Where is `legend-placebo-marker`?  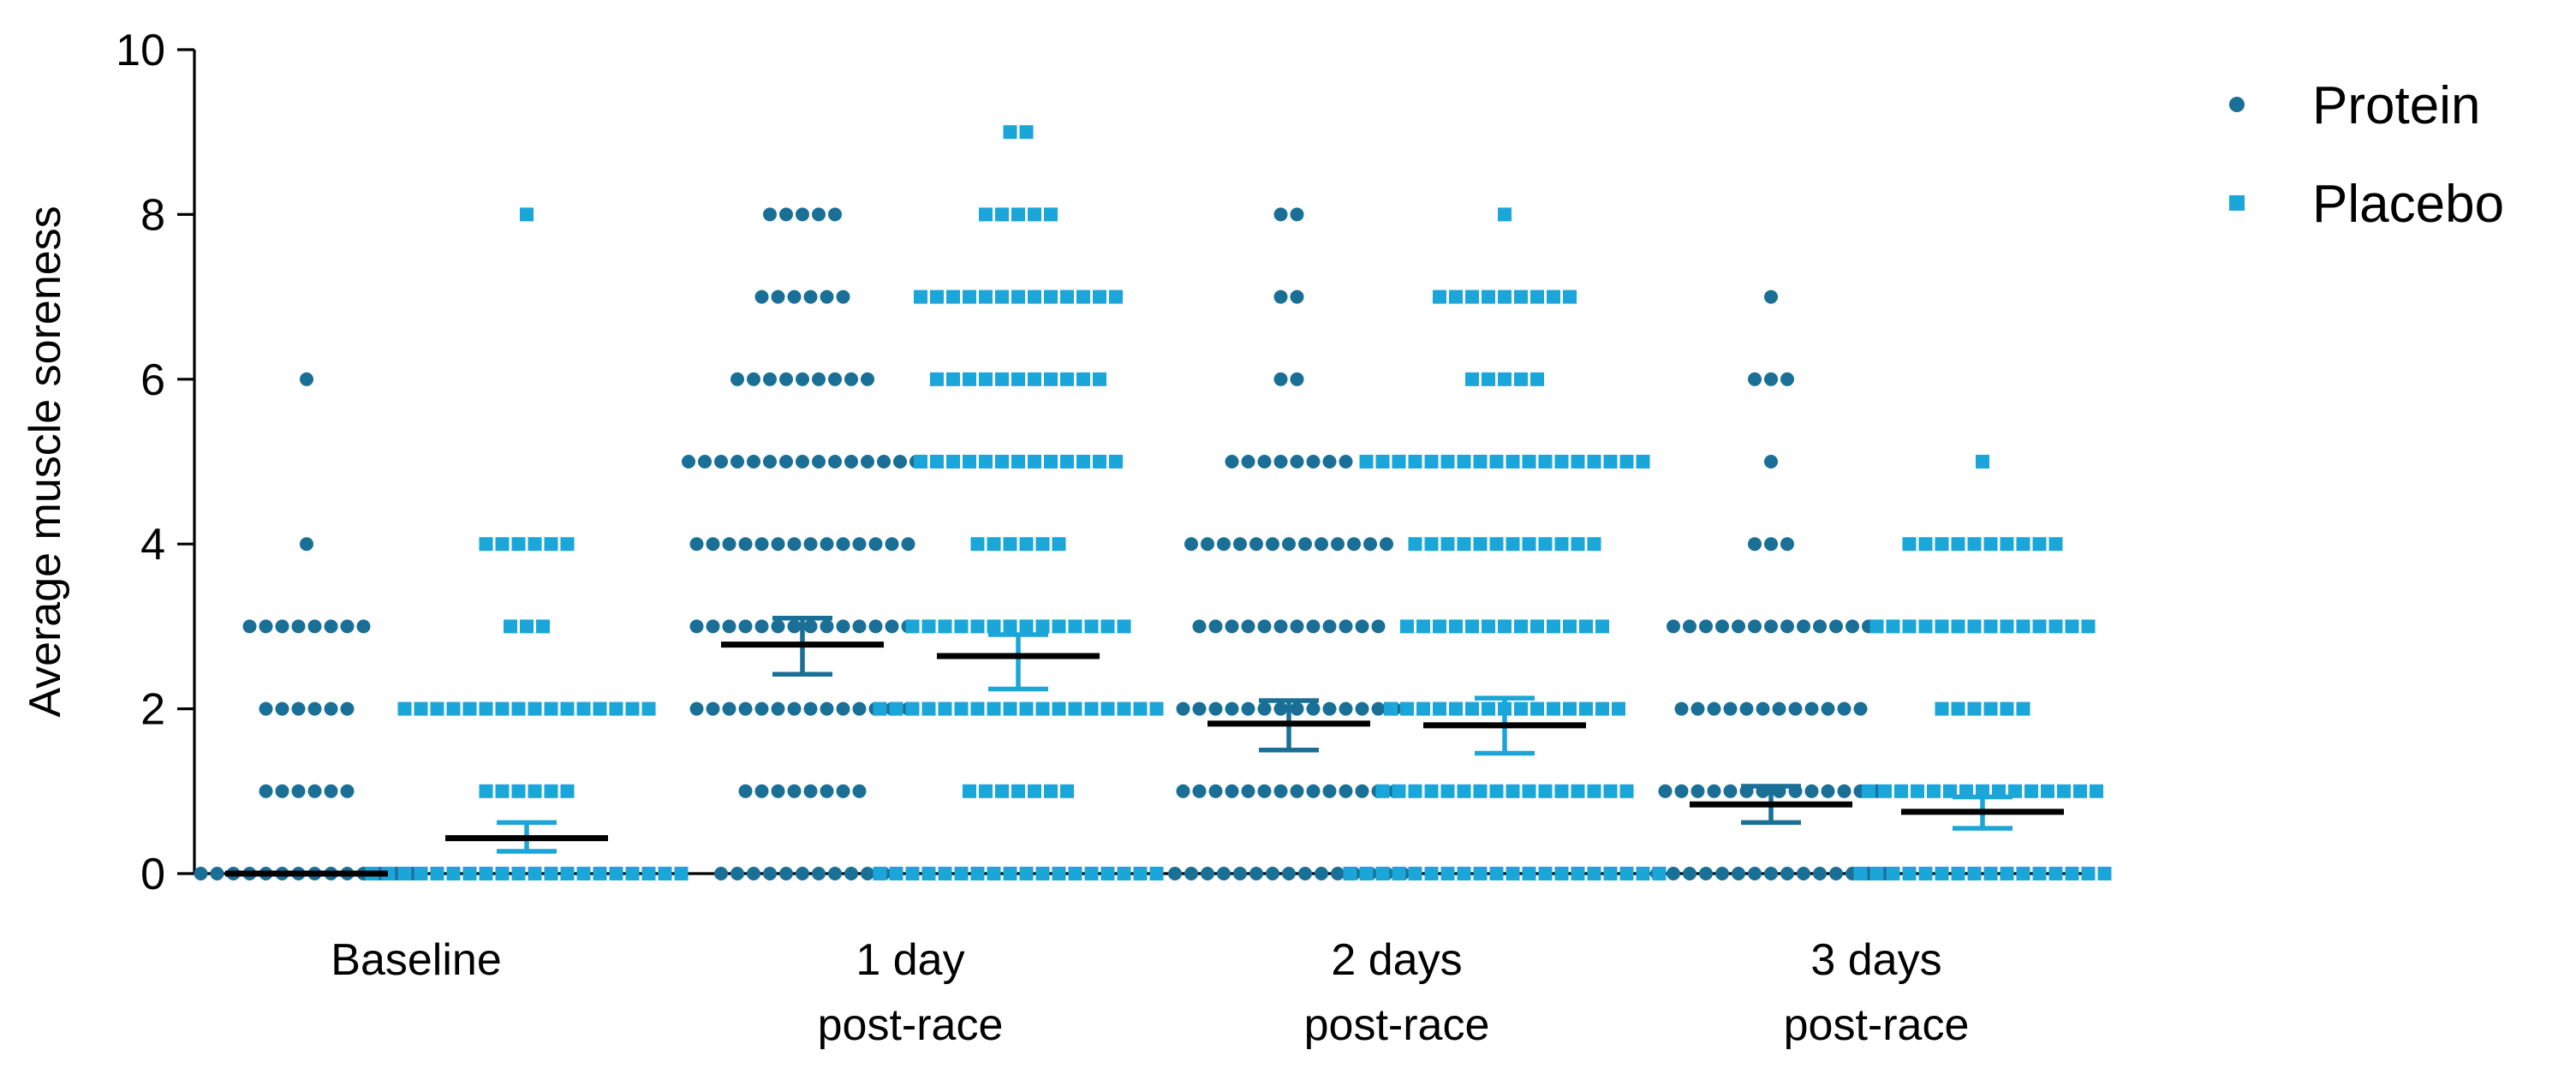 legend-placebo-marker is located at coordinates (2237, 203).